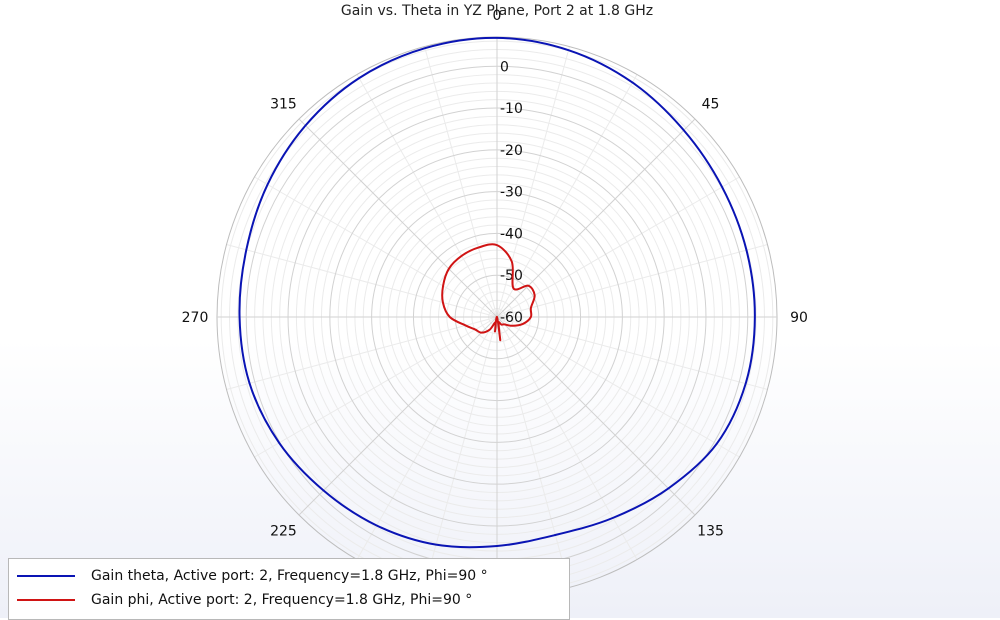  Describe the element at coordinates (511, 109) in the screenshot. I see `radial-tick-label: -10` at that location.